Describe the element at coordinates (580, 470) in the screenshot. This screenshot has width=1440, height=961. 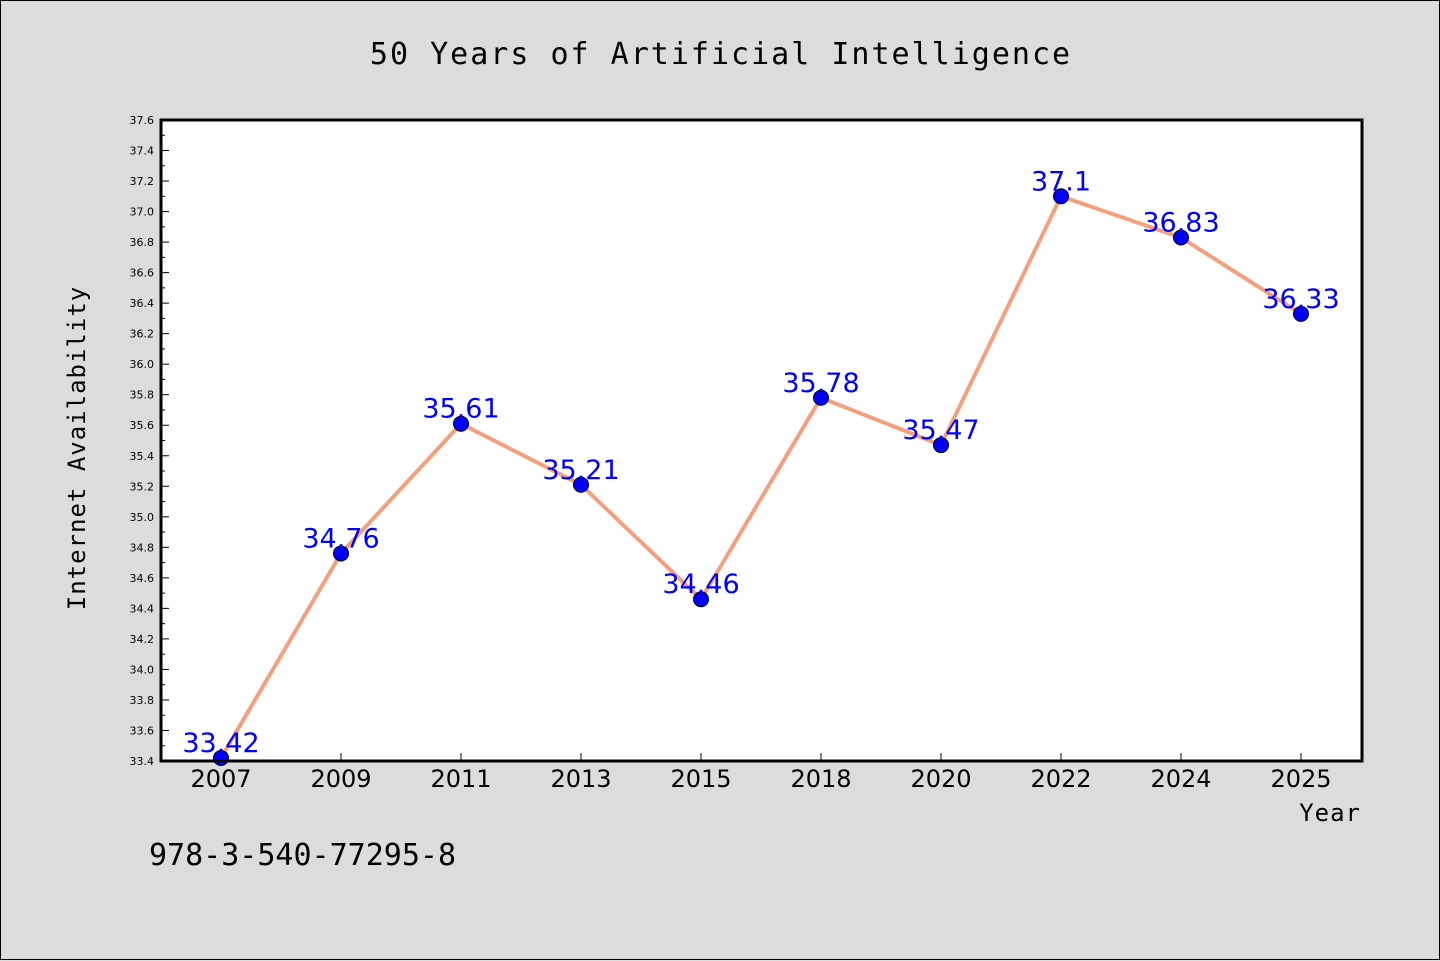
I see `data-label: 35.21` at that location.